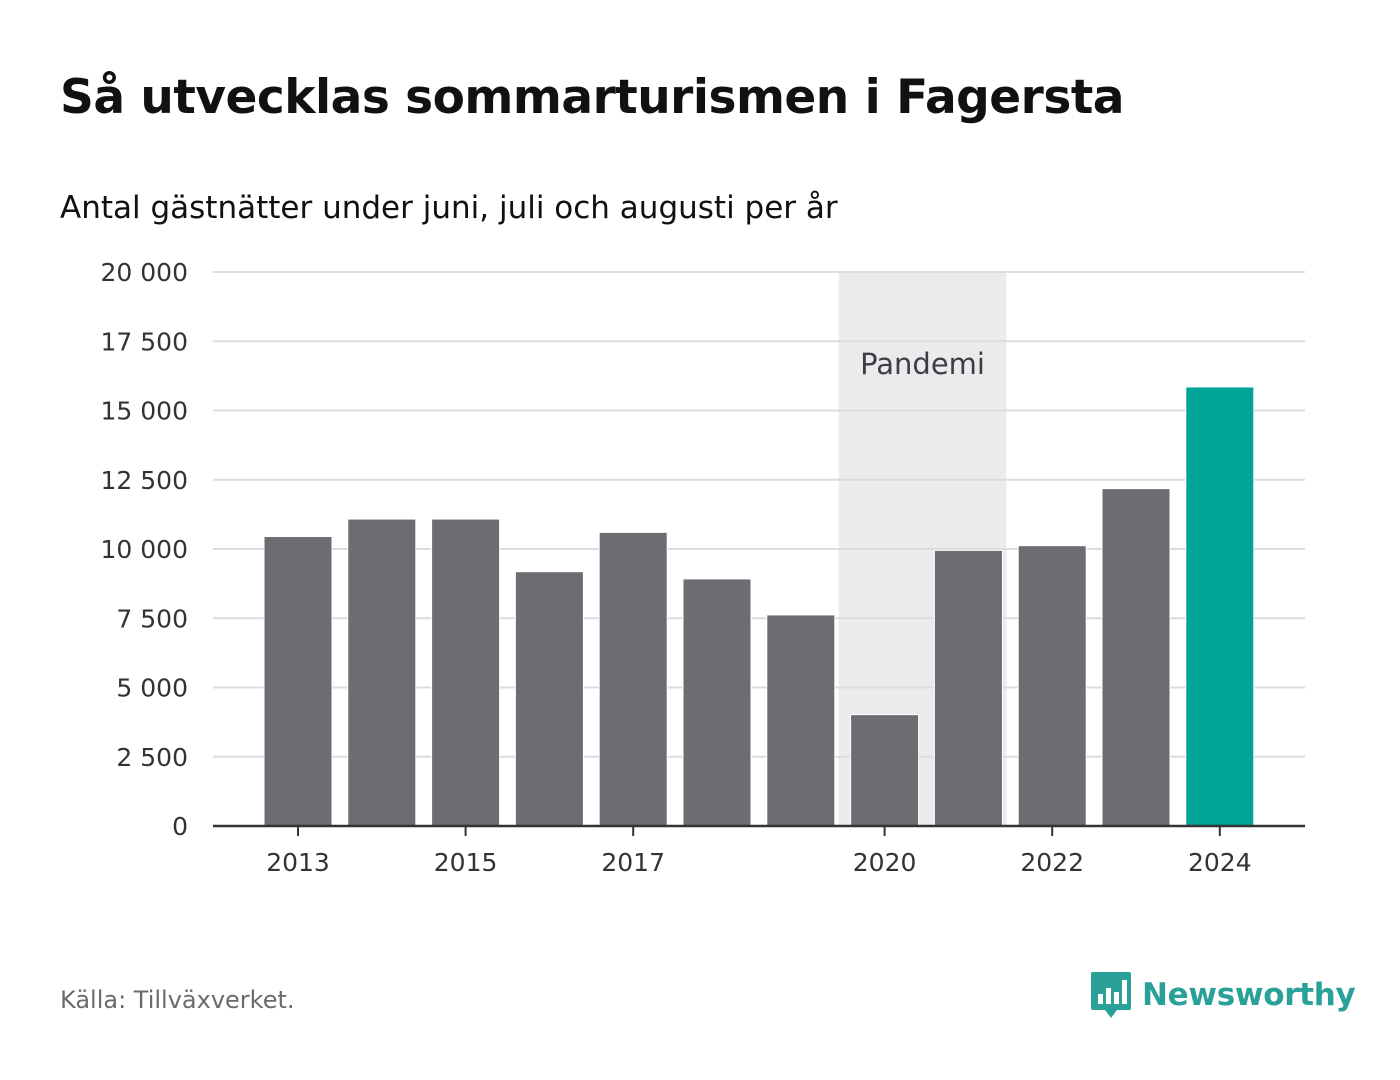  Describe the element at coordinates (144, 549) in the screenshot. I see `y-tick-label: 10 000` at that location.